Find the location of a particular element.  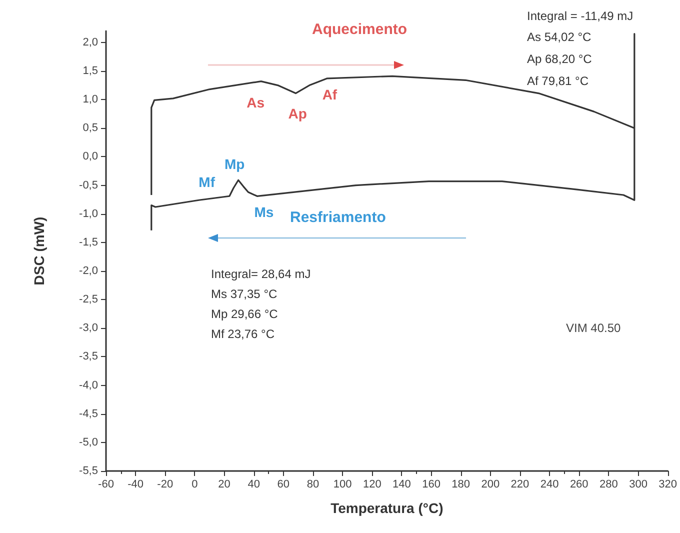

x-tick-label: 0 is located at coordinates (195, 484).